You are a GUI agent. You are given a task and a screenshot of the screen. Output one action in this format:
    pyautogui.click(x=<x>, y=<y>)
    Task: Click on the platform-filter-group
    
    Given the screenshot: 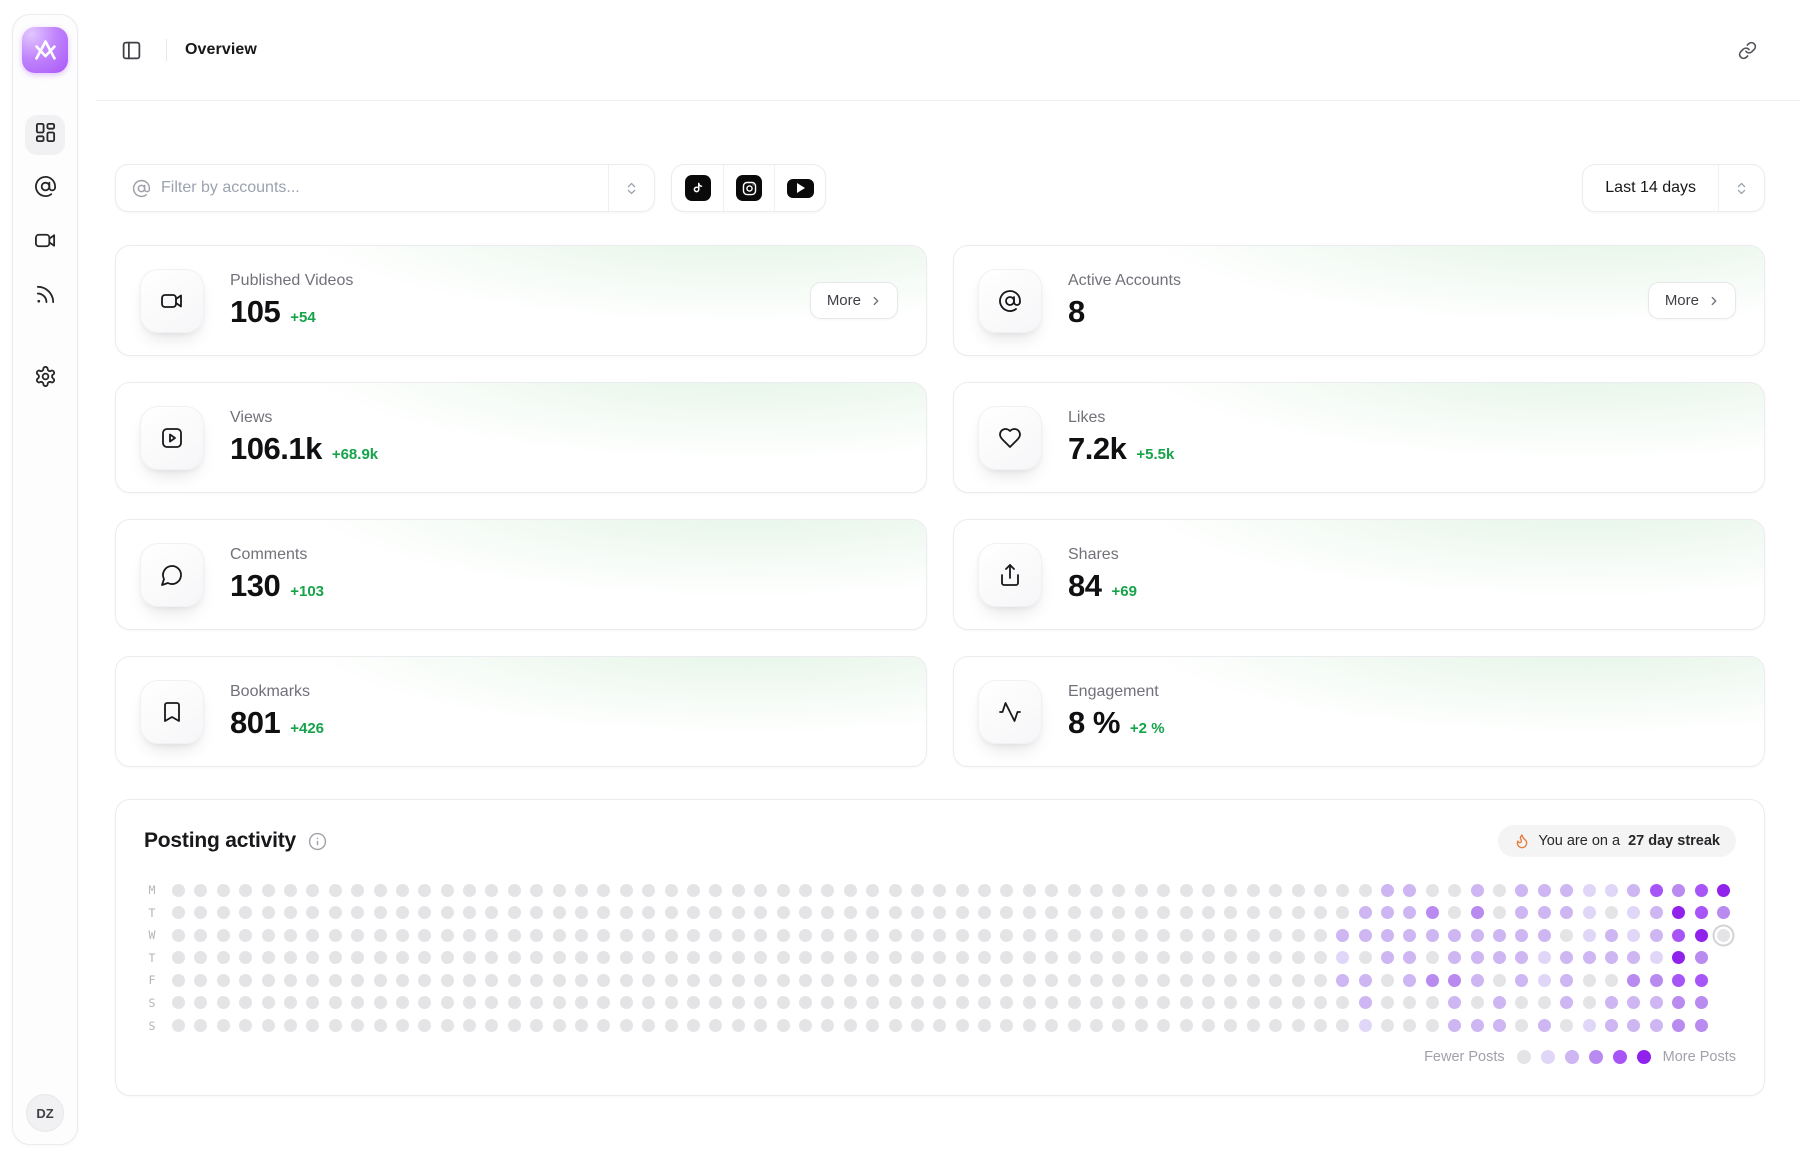 What is the action you would take?
    pyautogui.click(x=748, y=188)
    